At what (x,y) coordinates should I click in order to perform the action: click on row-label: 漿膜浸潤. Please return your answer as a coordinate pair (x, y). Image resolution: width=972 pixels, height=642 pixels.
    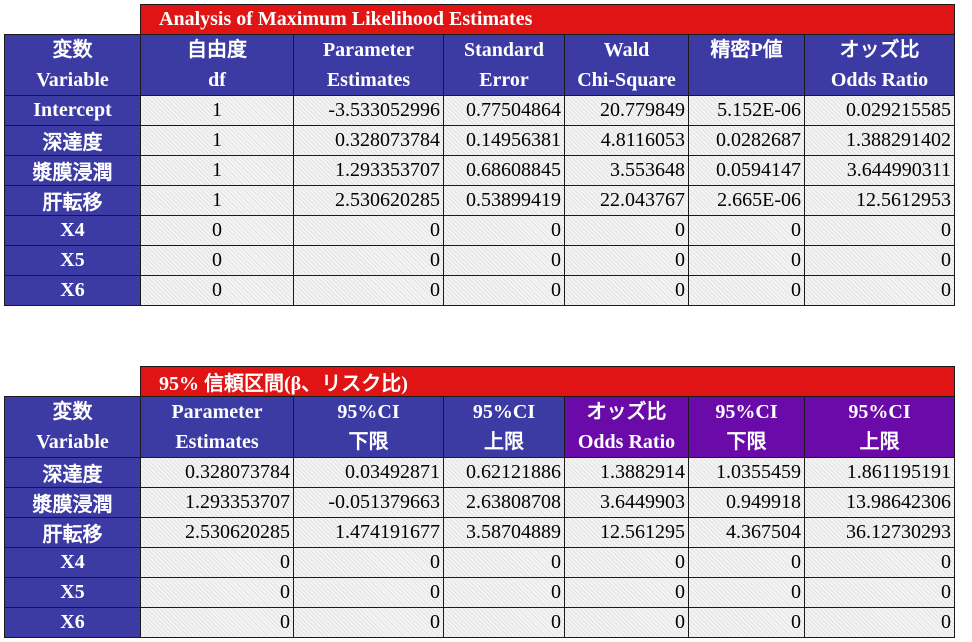
    Looking at the image, I should click on (72, 170).